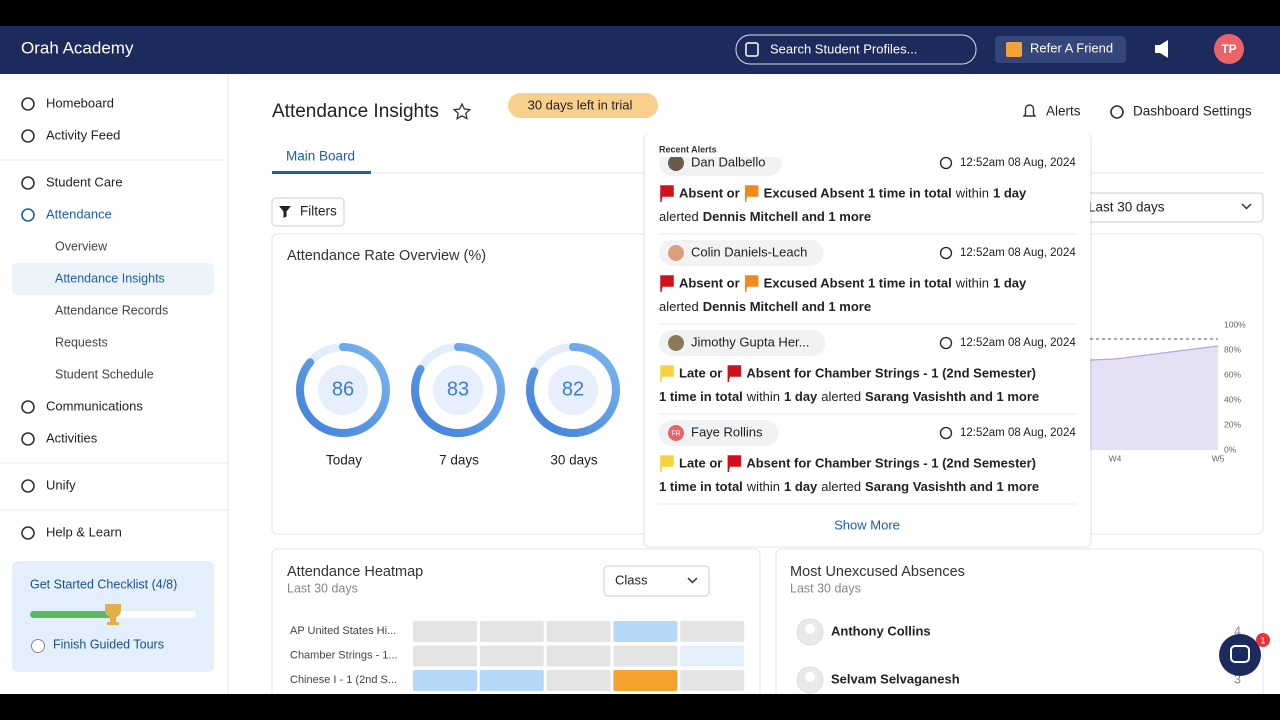 Image resolution: width=1280 pixels, height=725 pixels. Describe the element at coordinates (1154, 398) in the screenshot. I see `trend-area` at that location.